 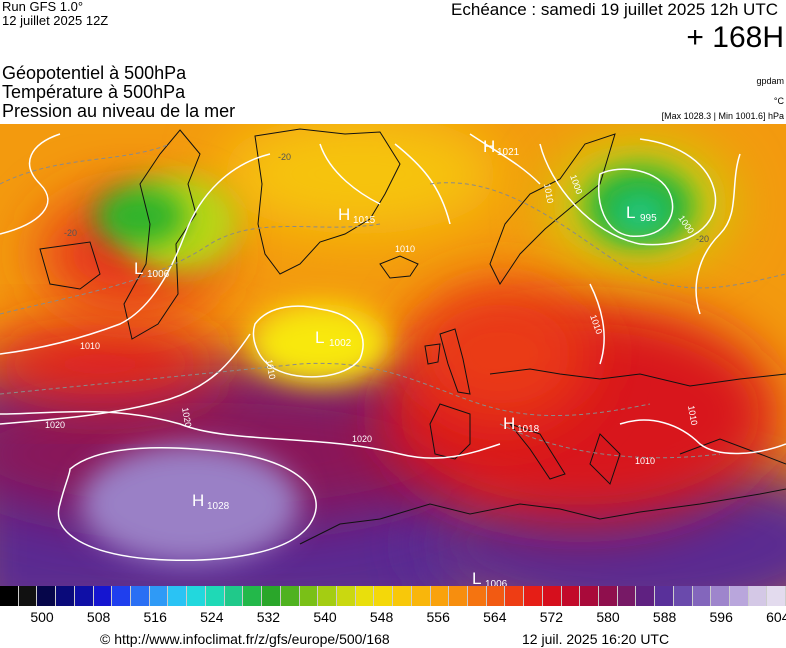 I want to click on title-geopotential: Géopotentiel à 500hPa, so click(x=94, y=73).